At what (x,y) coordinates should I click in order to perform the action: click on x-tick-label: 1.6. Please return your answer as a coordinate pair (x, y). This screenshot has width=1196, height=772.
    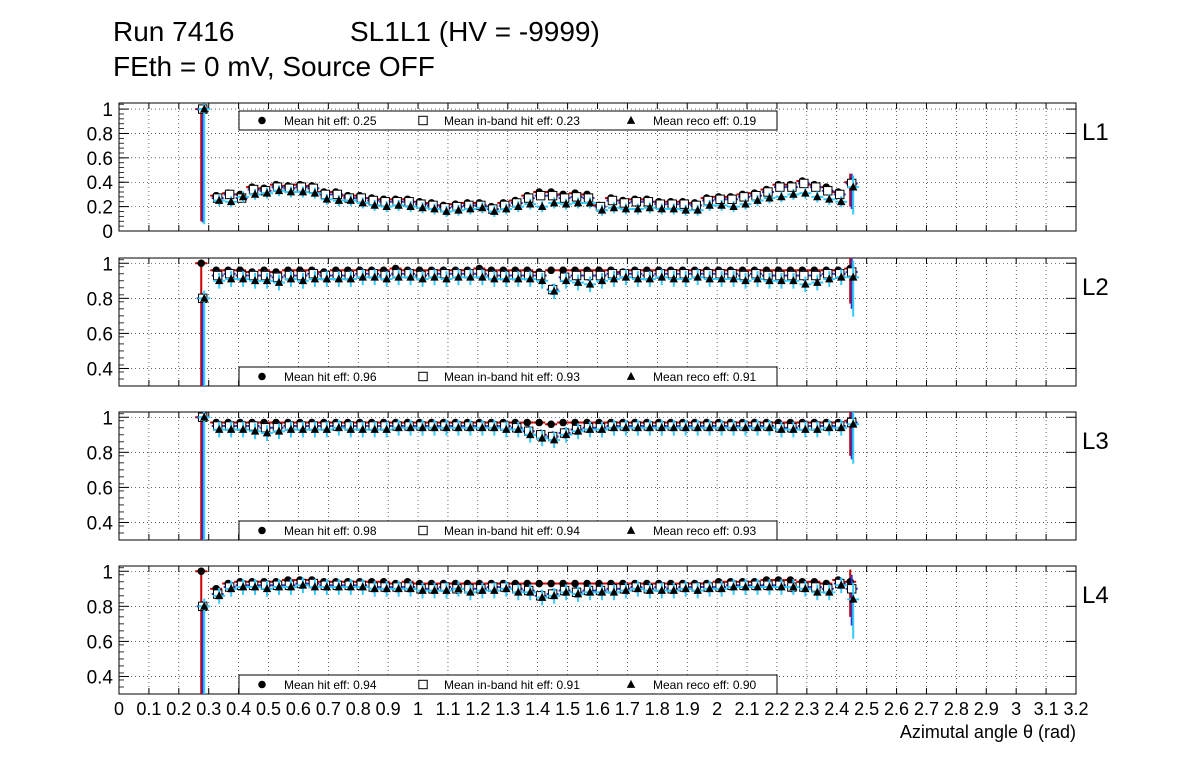
    Looking at the image, I should click on (597, 709).